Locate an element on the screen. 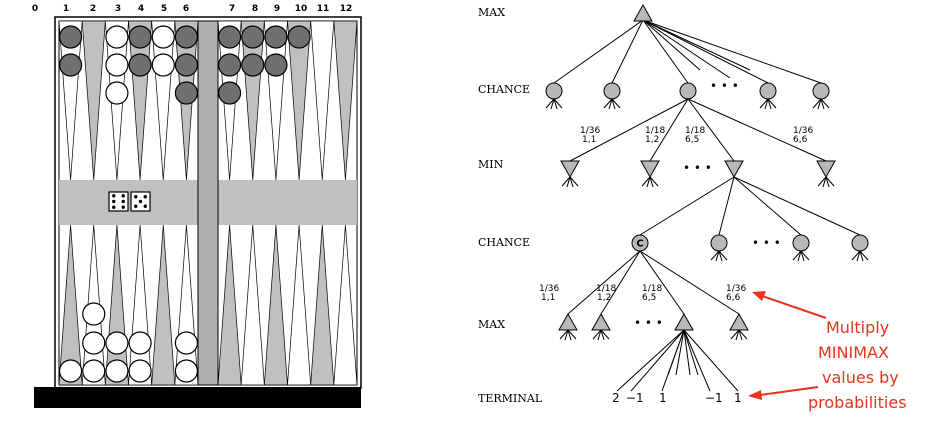  point-label: 9 is located at coordinates (277, 9).